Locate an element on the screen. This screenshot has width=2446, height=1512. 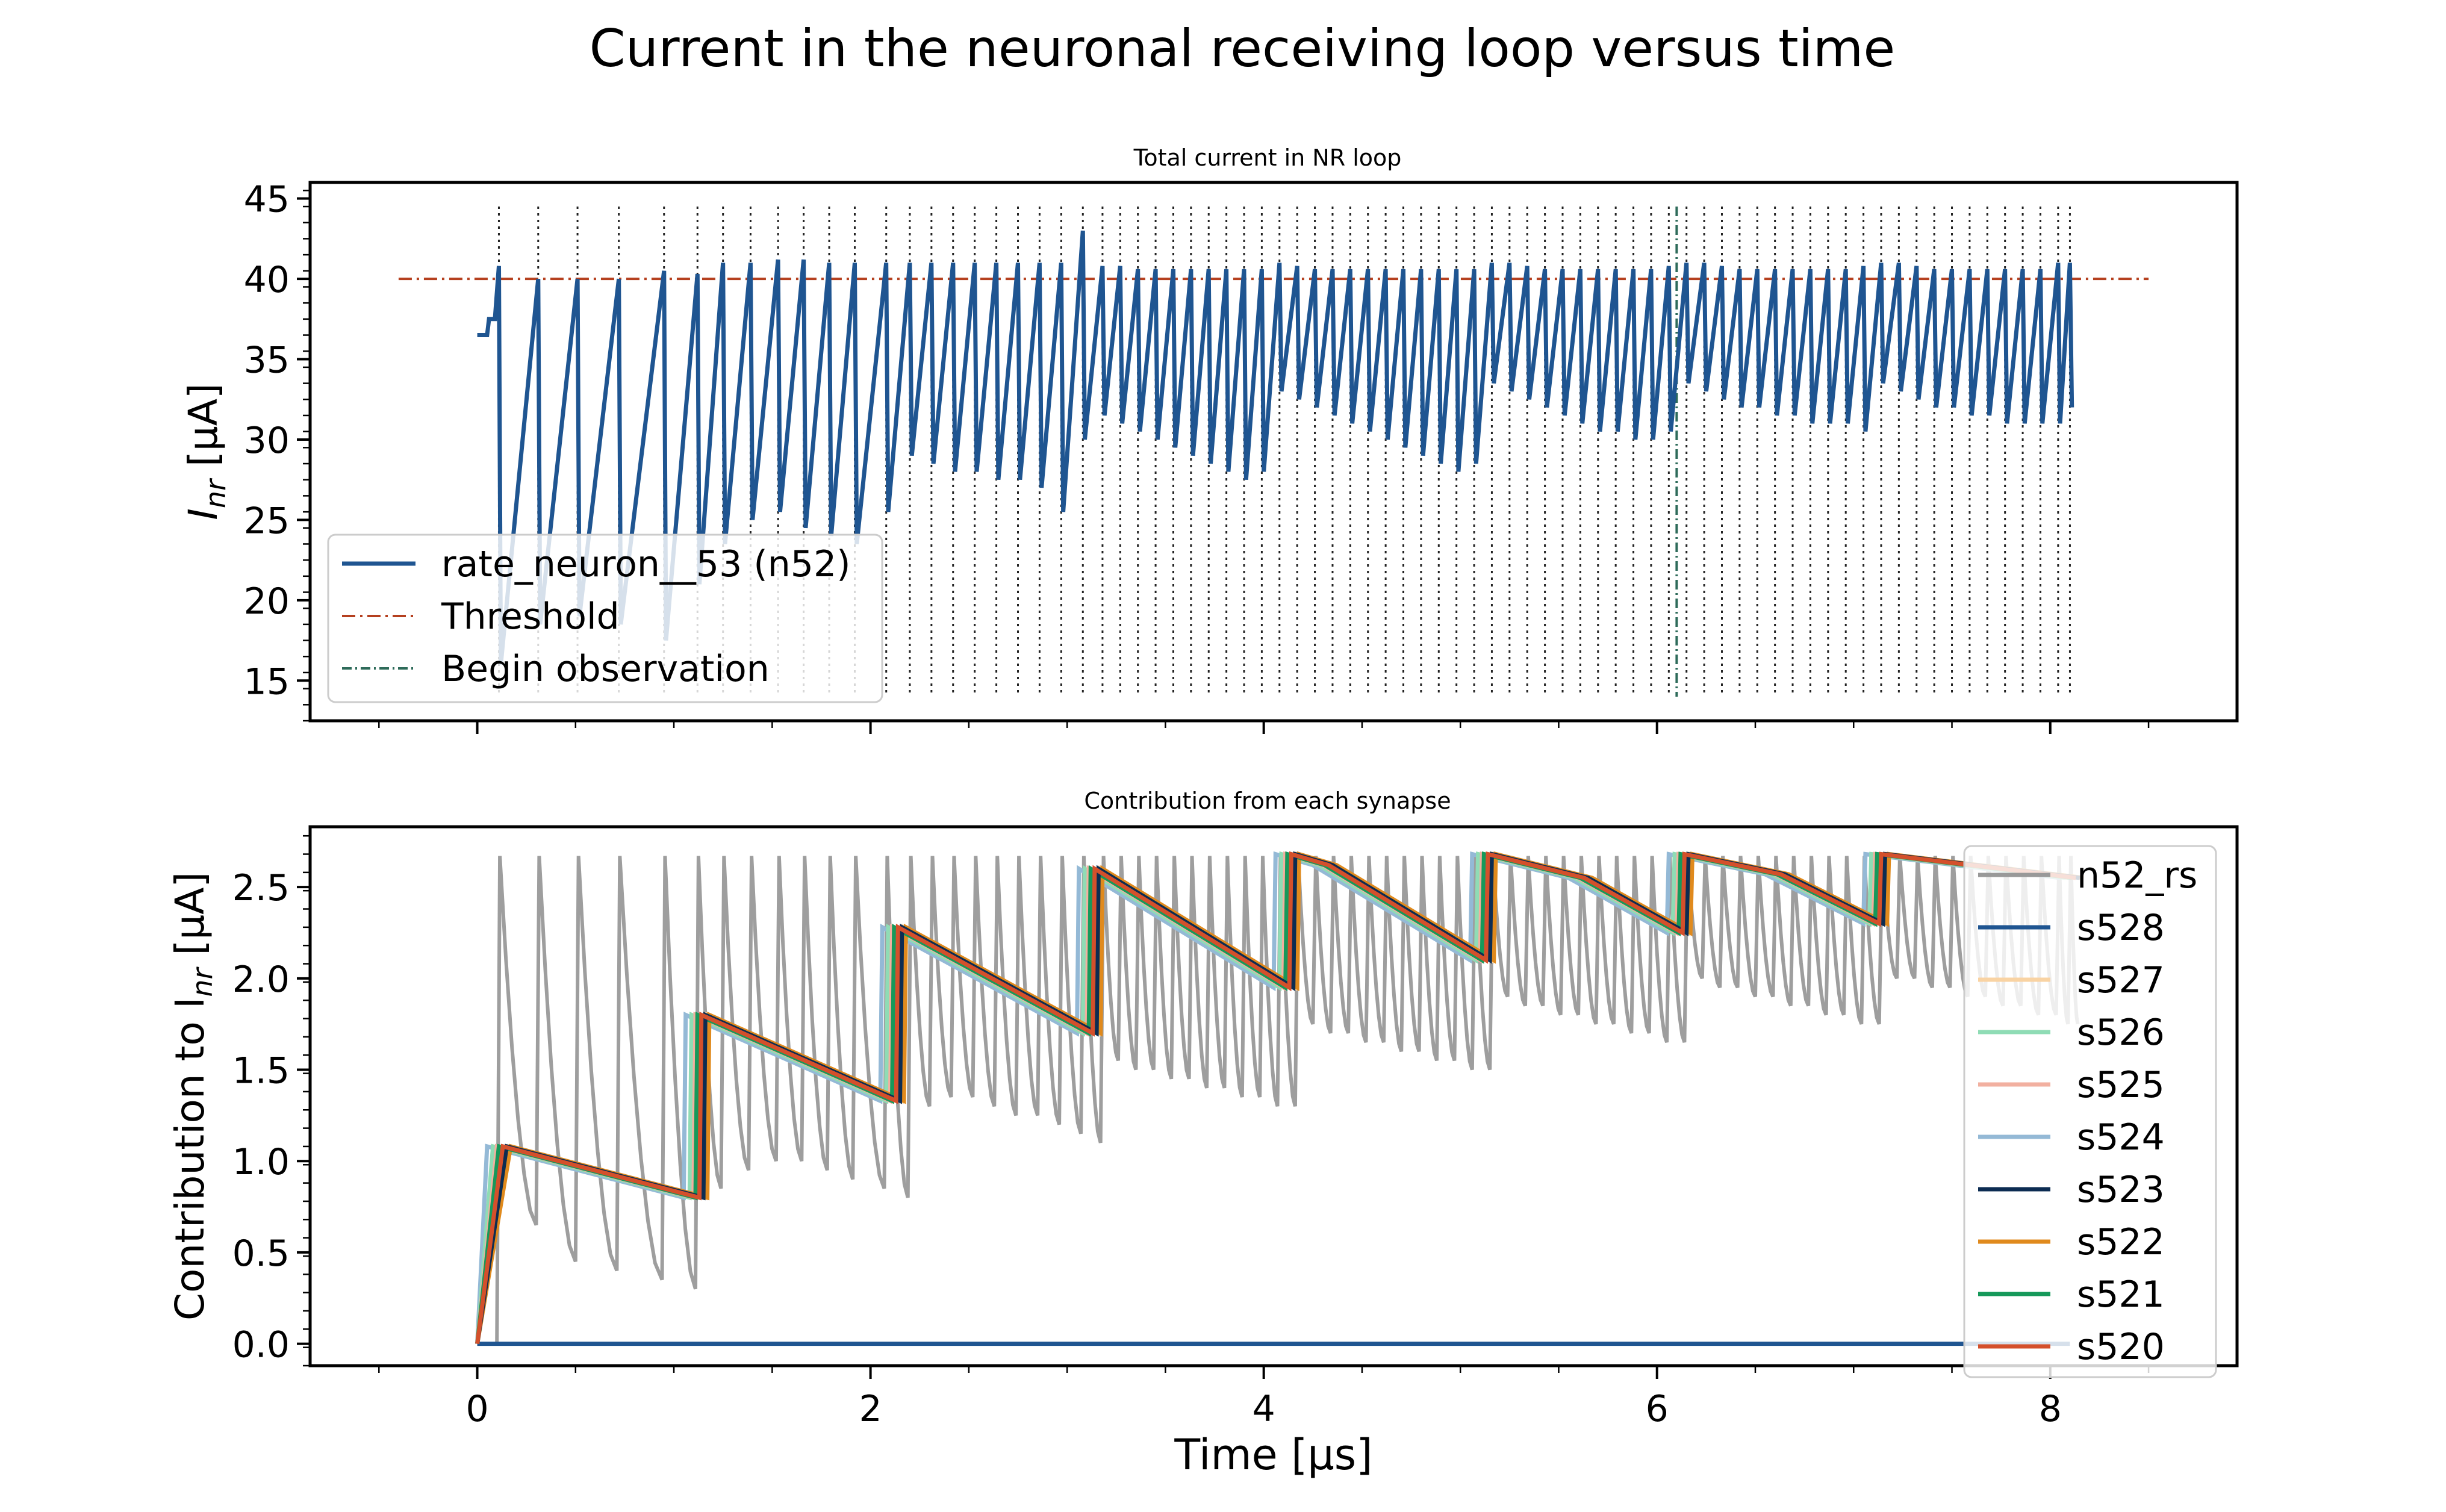
y-tick-label: 15 is located at coordinates (267, 682).